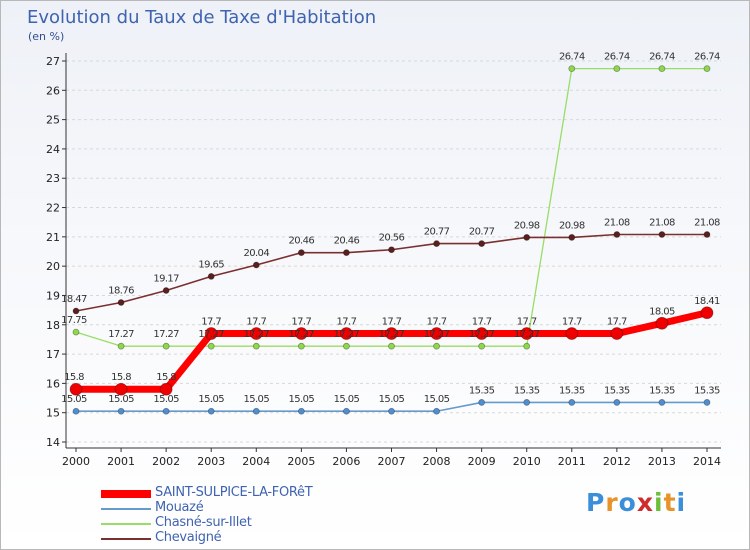 The height and width of the screenshot is (550, 750). What do you see at coordinates (53, 295) in the screenshot?
I see `y-tick-label: 19` at bounding box center [53, 295].